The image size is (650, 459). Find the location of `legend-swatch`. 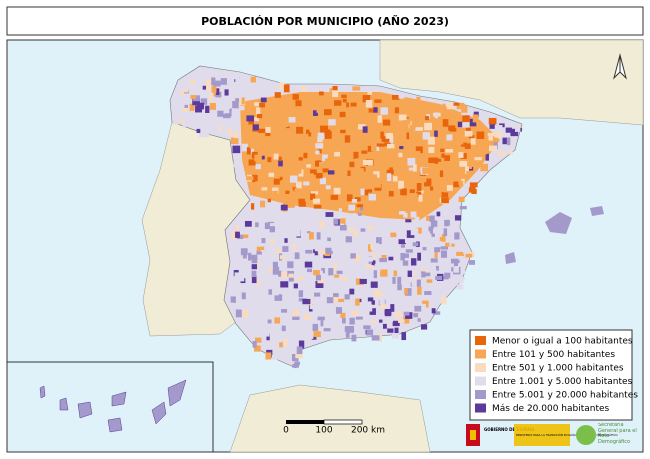

legend-swatch is located at coordinates (480, 408).